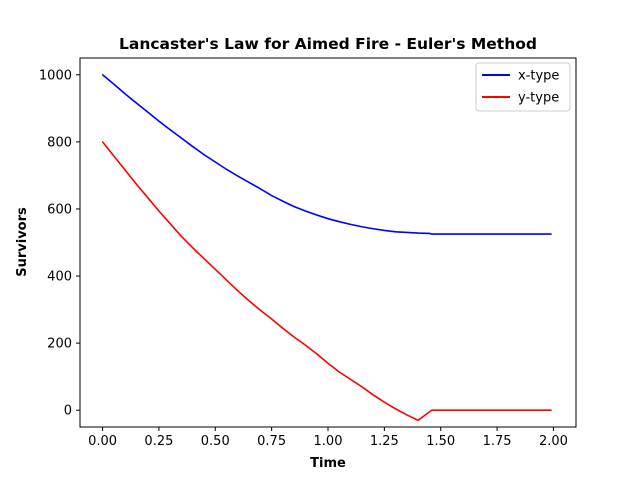 Image resolution: width=640 pixels, height=480 pixels. Describe the element at coordinates (523, 87) in the screenshot. I see `legend: x-type y-type` at that location.